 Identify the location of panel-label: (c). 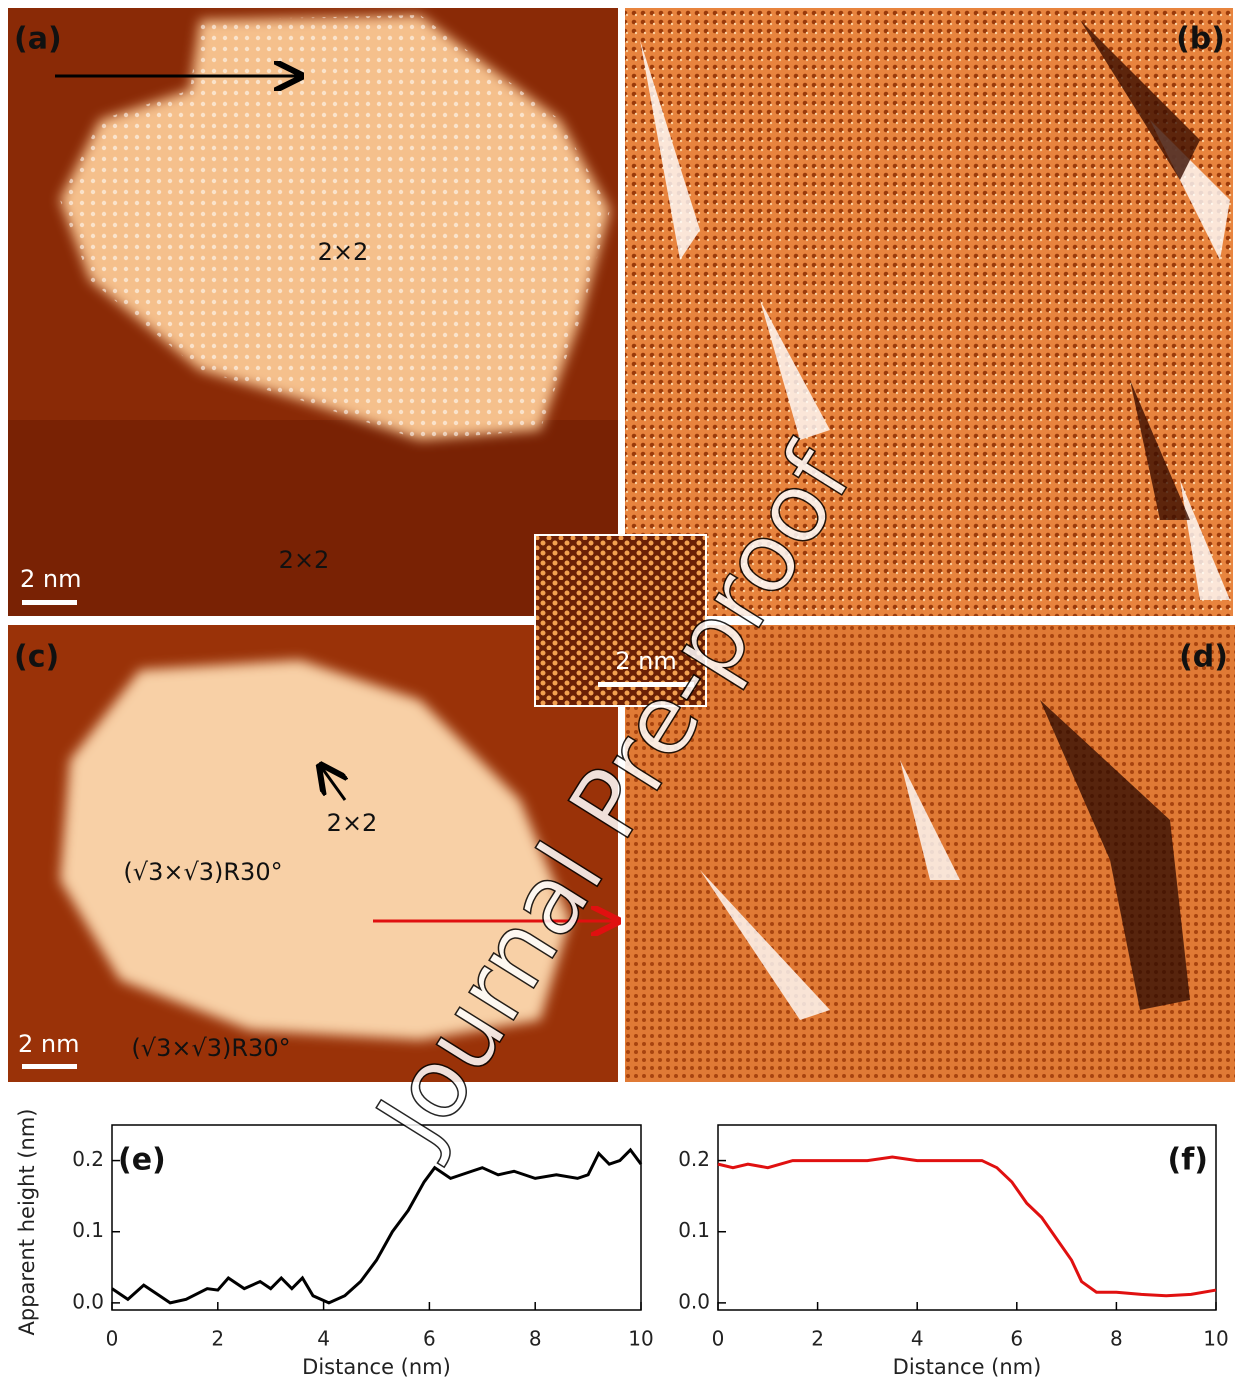
(36, 657).